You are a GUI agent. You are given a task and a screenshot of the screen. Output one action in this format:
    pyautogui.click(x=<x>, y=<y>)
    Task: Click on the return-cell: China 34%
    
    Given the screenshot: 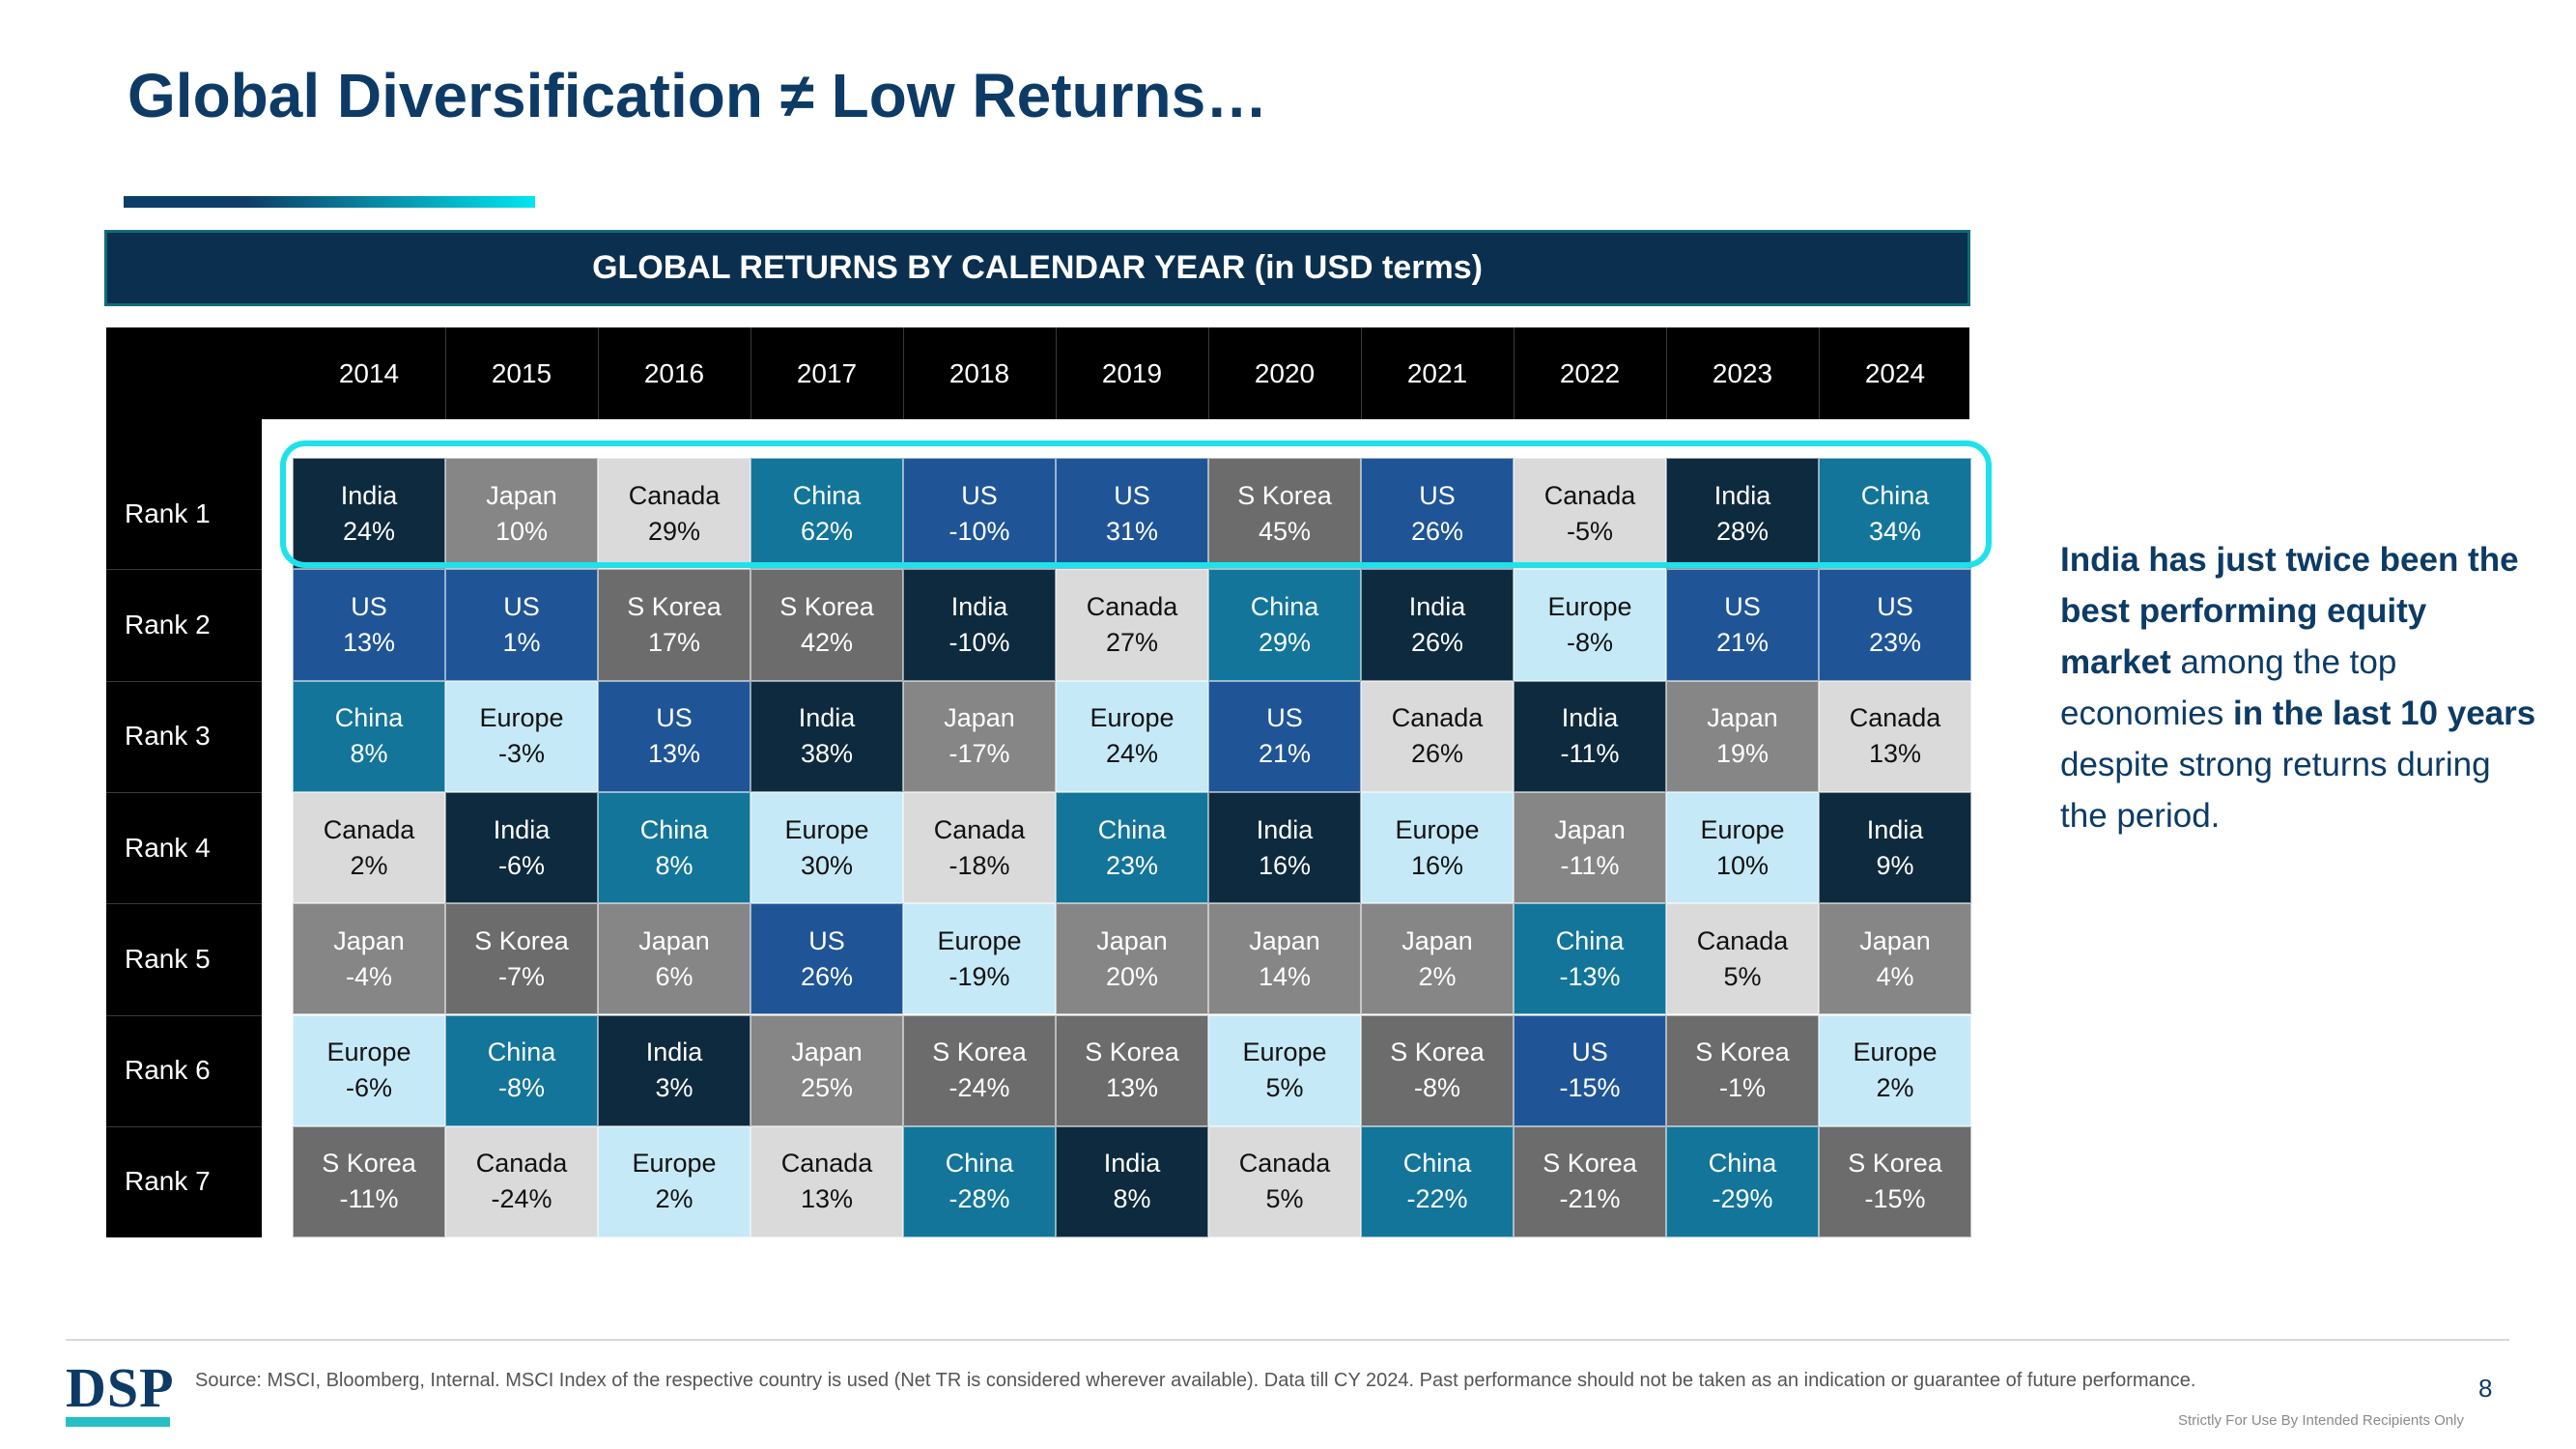 What is the action you would take?
    pyautogui.click(x=1895, y=514)
    